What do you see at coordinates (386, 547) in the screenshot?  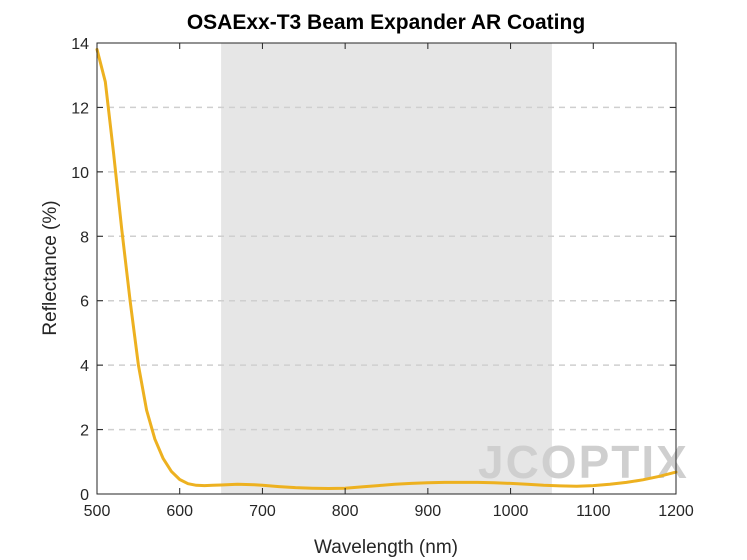 I see `x-axis-label: Wavelength (nm)` at bounding box center [386, 547].